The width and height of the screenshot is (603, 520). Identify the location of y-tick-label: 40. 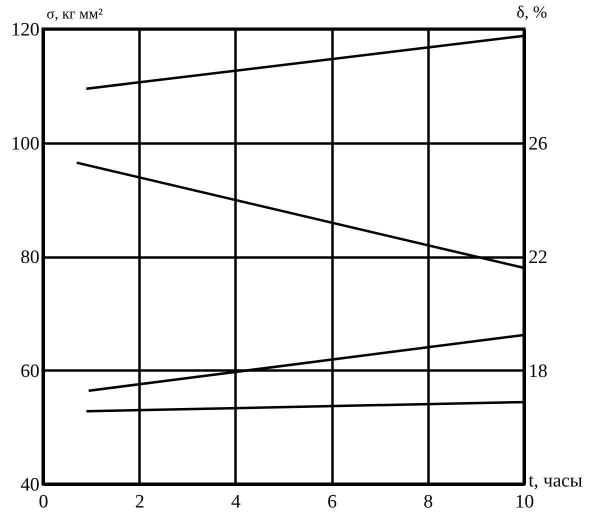
(30, 485).